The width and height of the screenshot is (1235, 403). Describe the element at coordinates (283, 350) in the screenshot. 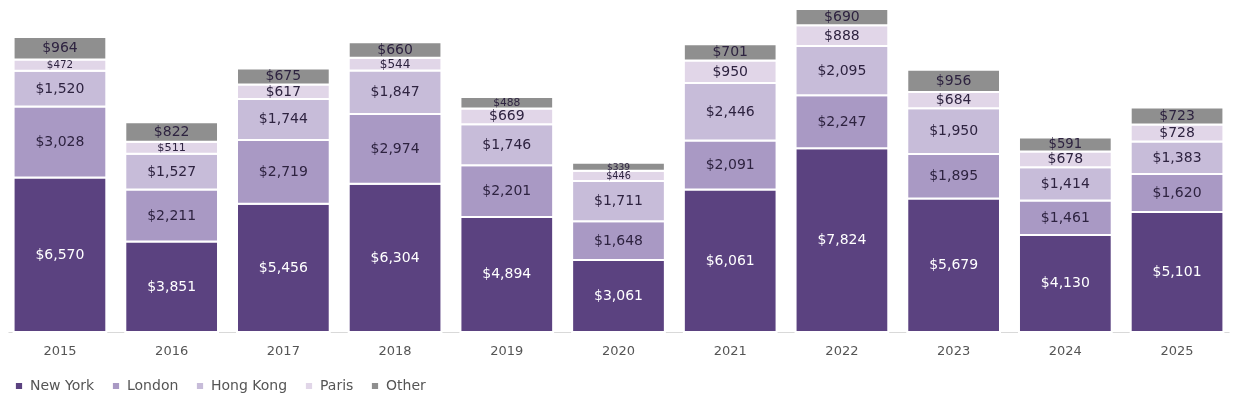

I see `x-tick-label: 2017` at that location.